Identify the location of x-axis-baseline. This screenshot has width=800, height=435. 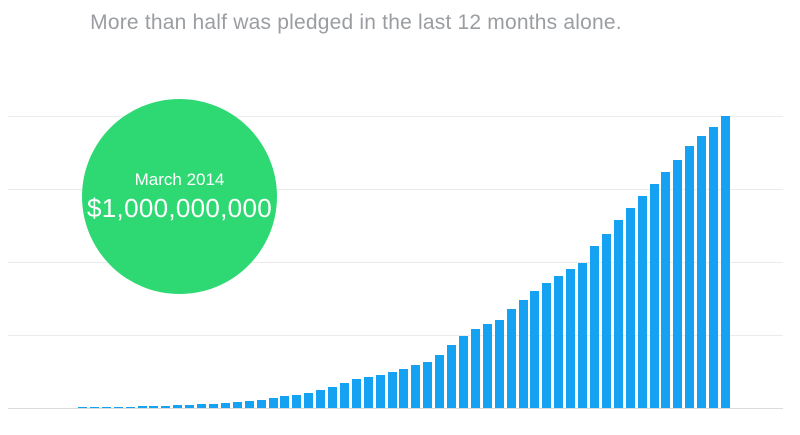
(395, 408).